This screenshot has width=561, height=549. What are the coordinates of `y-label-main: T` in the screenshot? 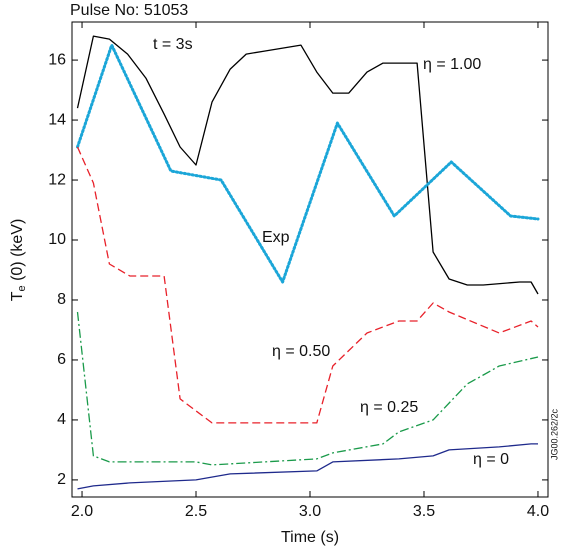 It's located at (17, 296).